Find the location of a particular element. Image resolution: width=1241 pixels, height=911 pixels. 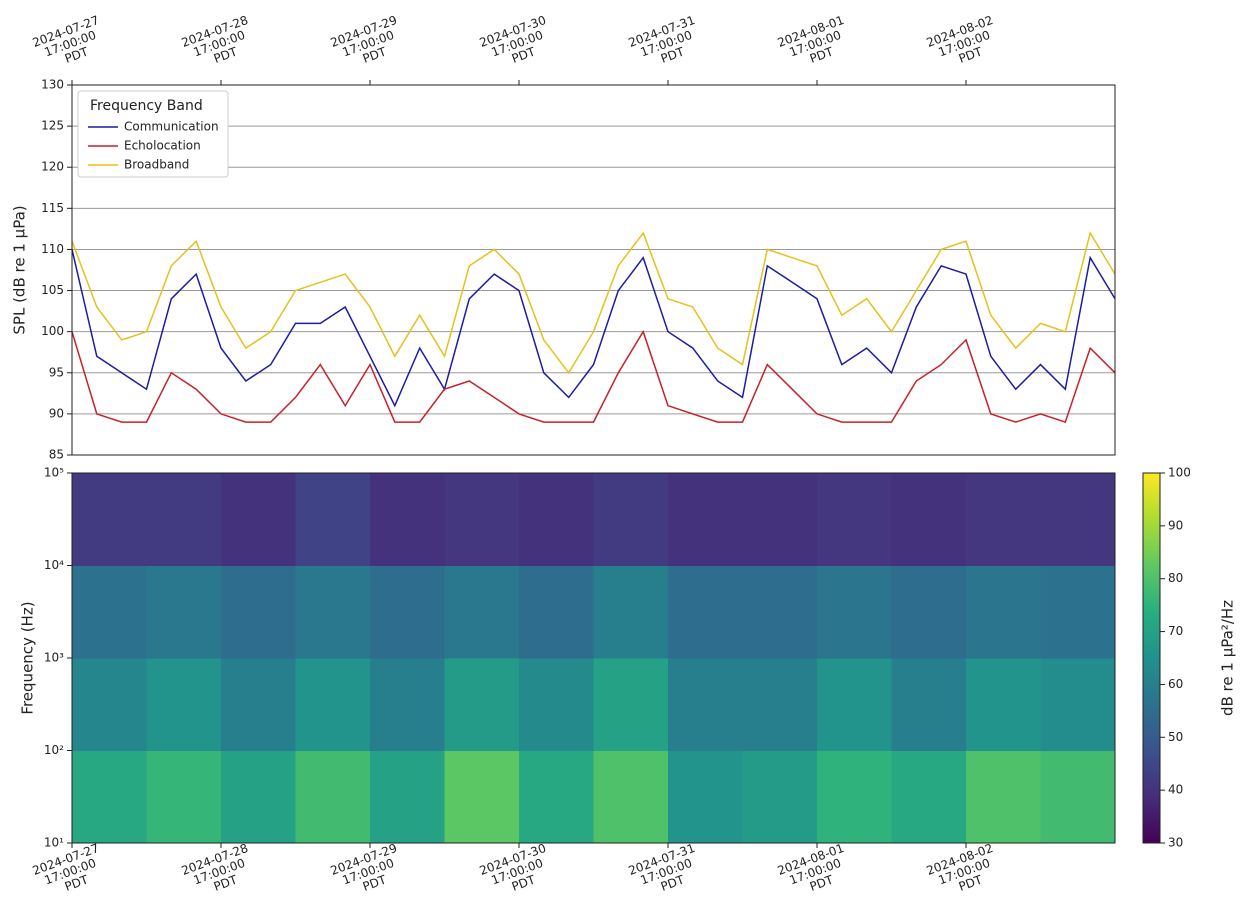

y-axis-label: SPL (dB re 1 µPa) is located at coordinates (20, 269).